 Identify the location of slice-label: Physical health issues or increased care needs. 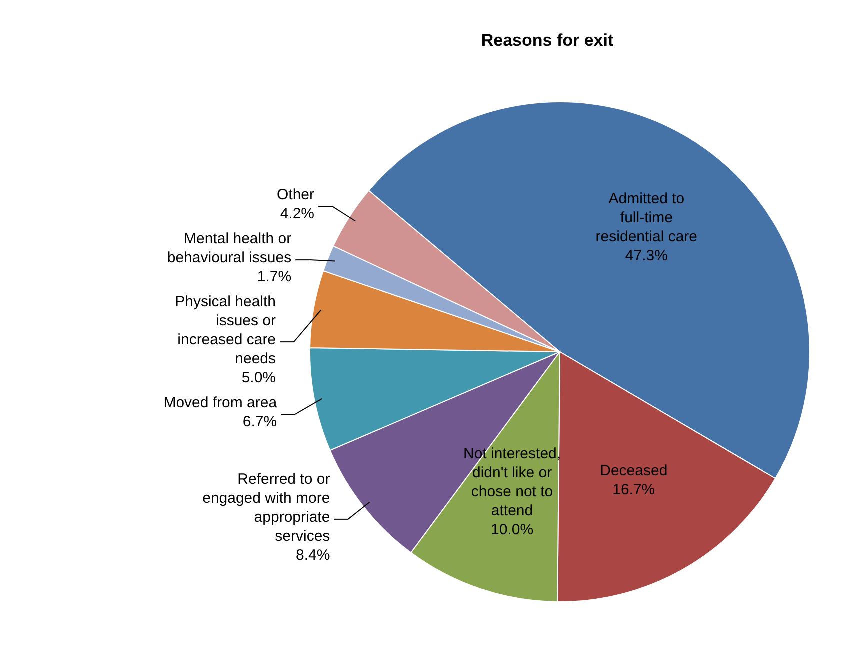
(225, 331).